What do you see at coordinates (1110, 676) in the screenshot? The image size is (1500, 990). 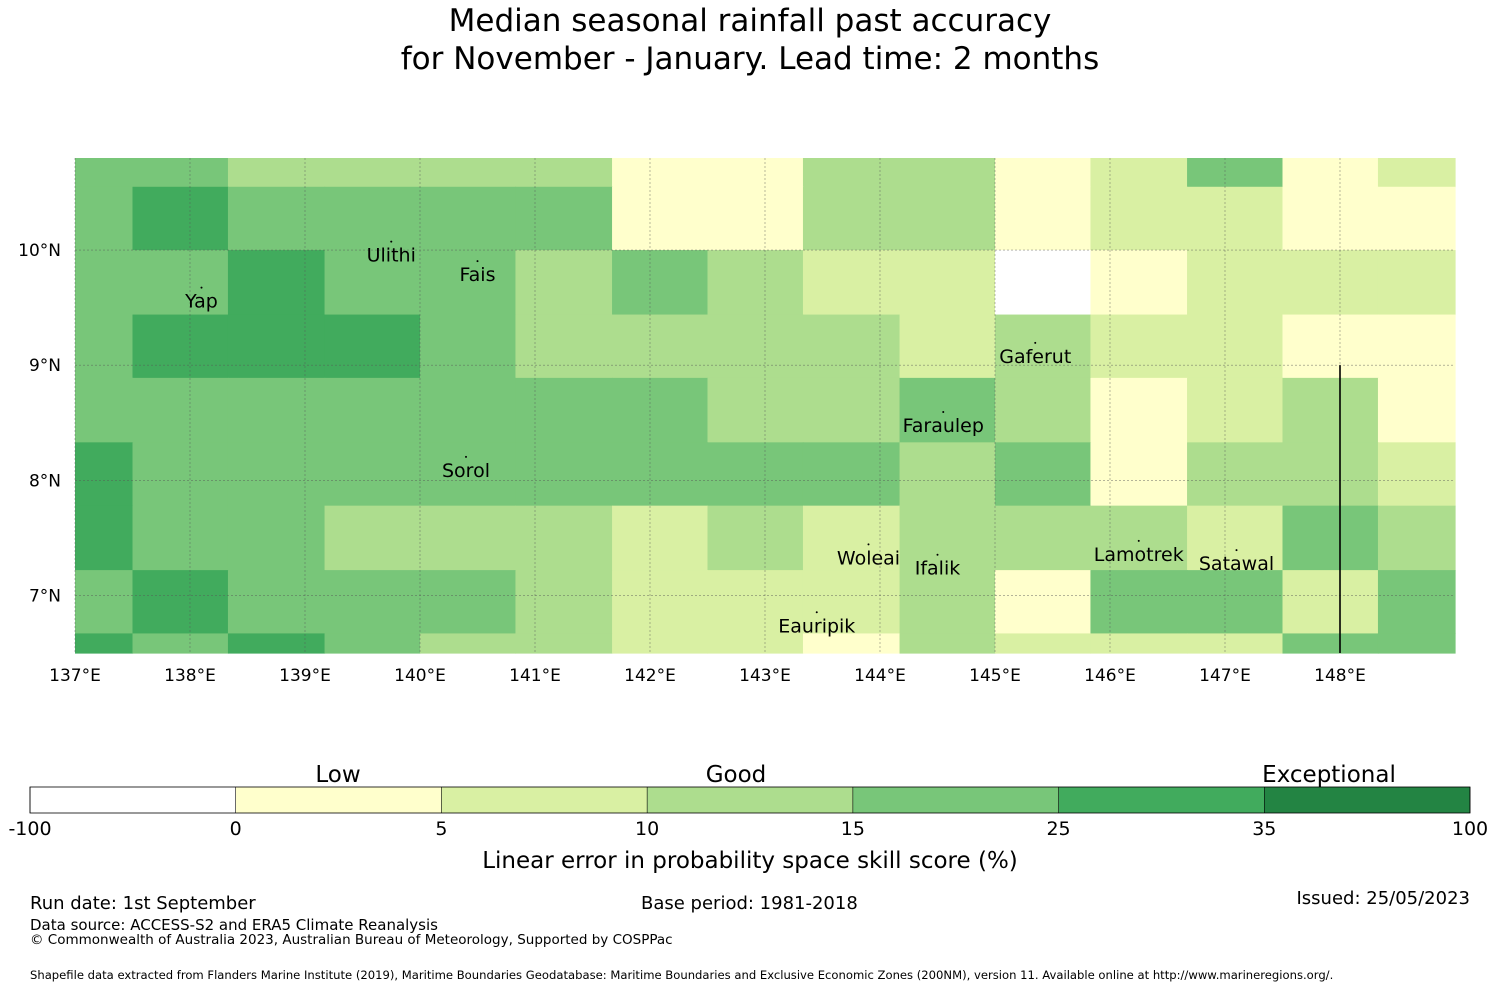 I see `lon-tick-label: 146°E` at bounding box center [1110, 676].